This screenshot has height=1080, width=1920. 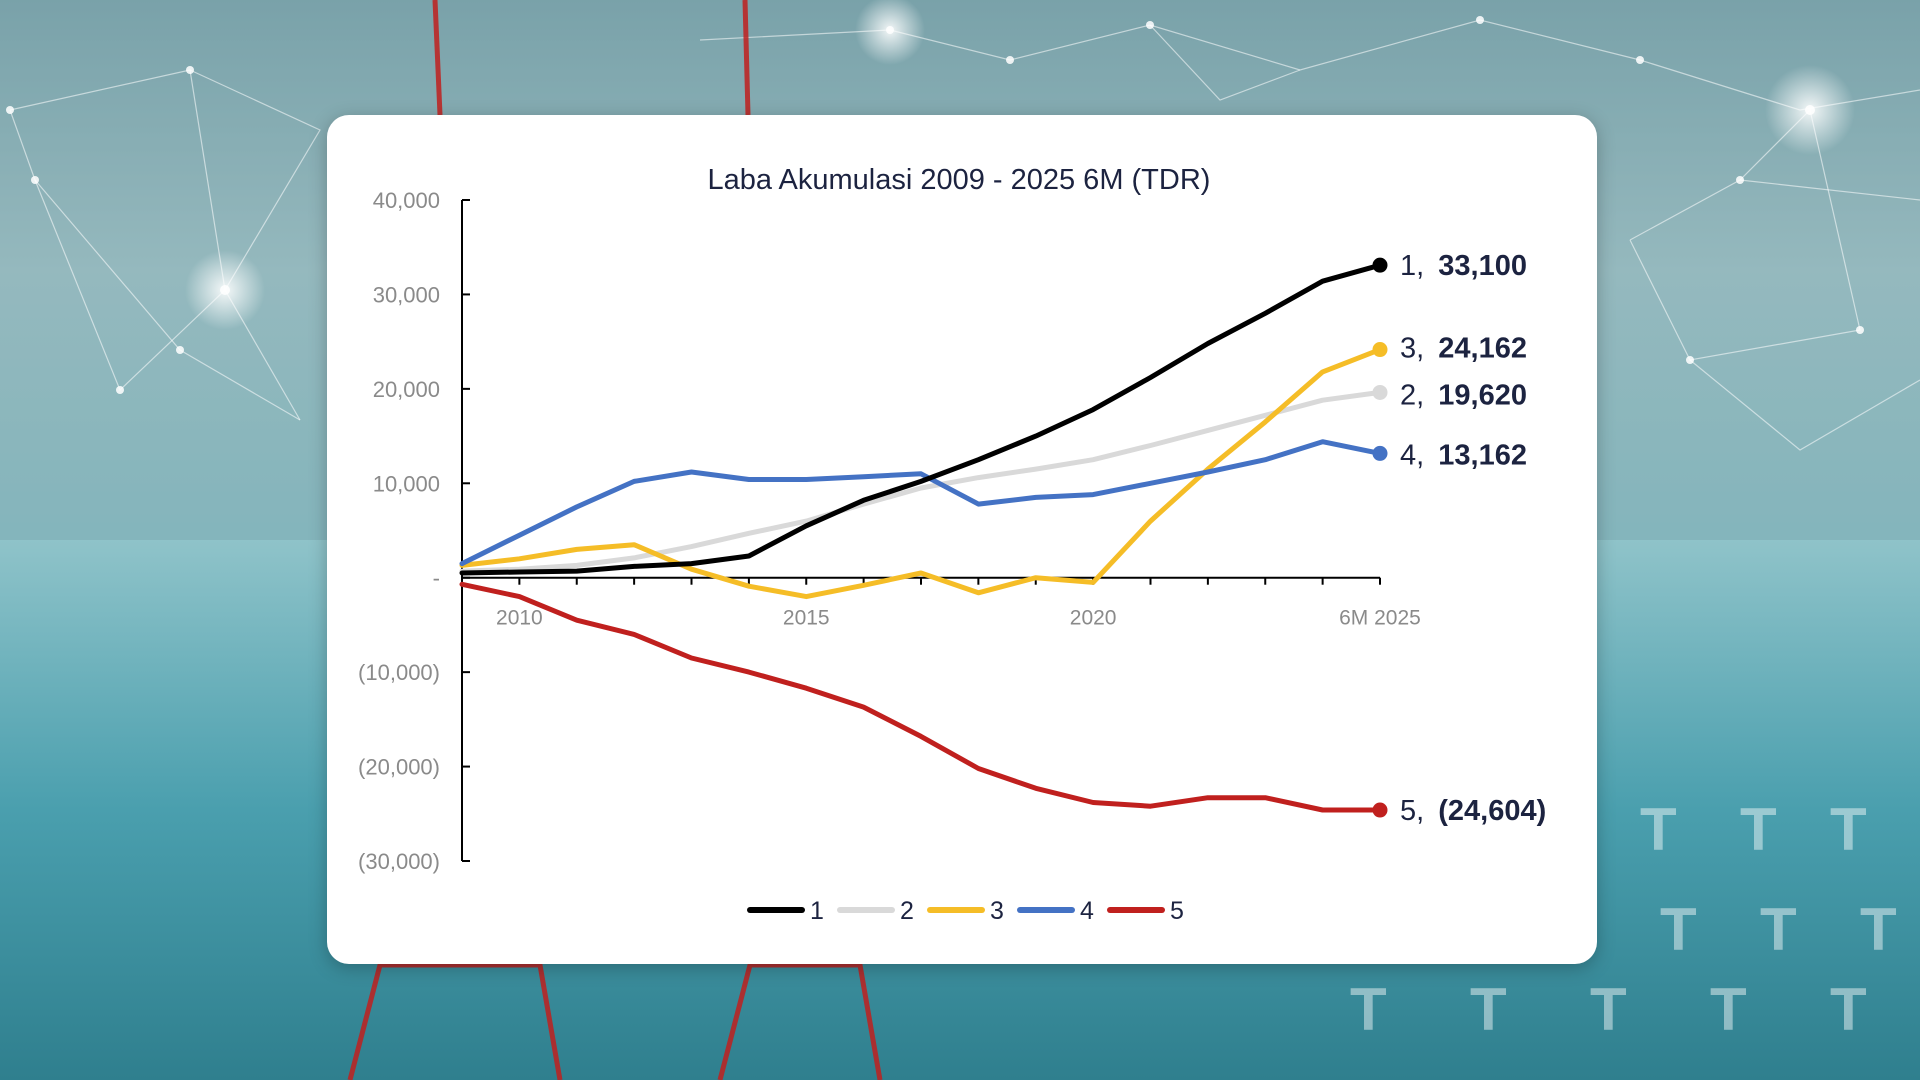 I want to click on y-tick-label: 30,000, so click(x=406, y=294).